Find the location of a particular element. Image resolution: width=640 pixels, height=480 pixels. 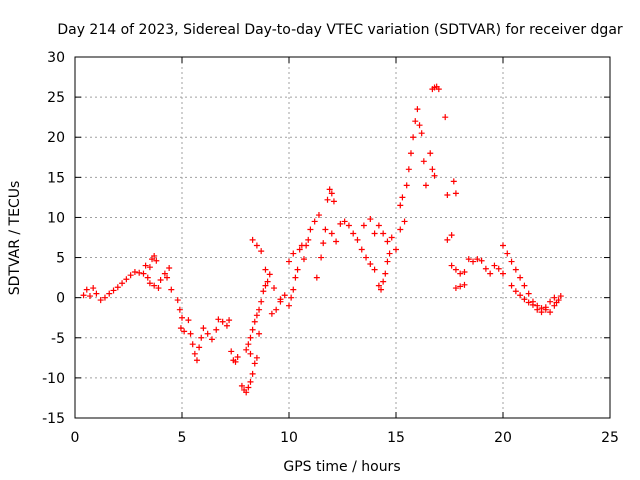

y-tick-label: 5 is located at coordinates (60, 259).